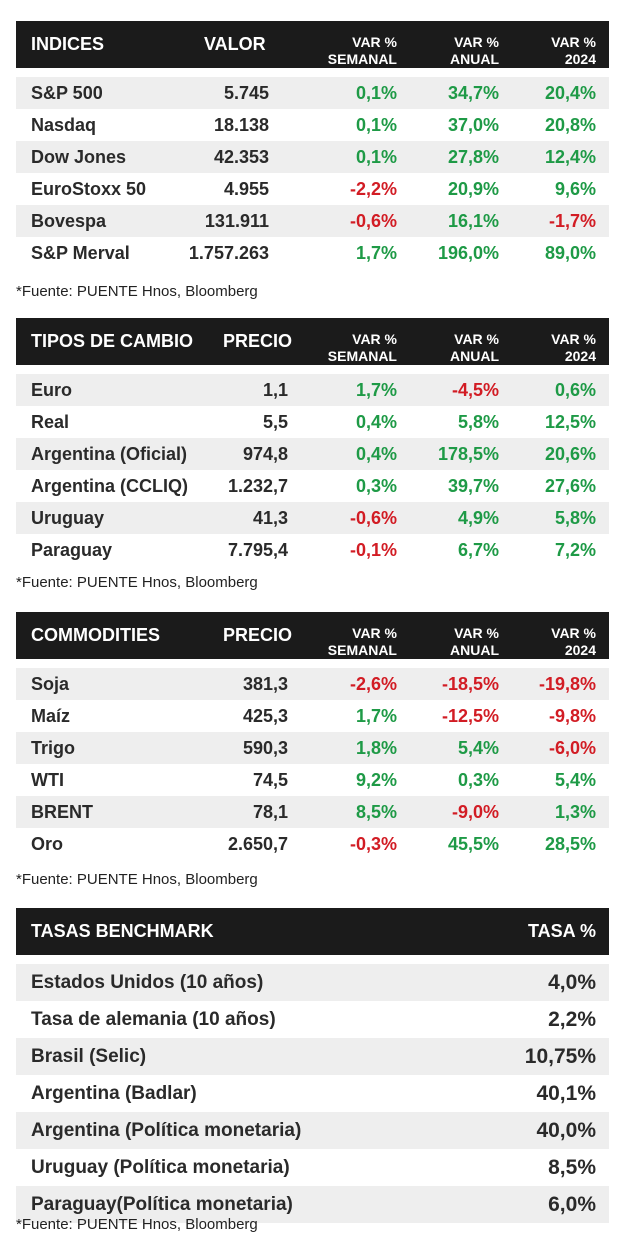 This screenshot has height=1251, width=625. What do you see at coordinates (312, 253) in the screenshot?
I see `table-row: S&P Merval 1.757.263 1,7% 196,0% 89,0%` at bounding box center [312, 253].